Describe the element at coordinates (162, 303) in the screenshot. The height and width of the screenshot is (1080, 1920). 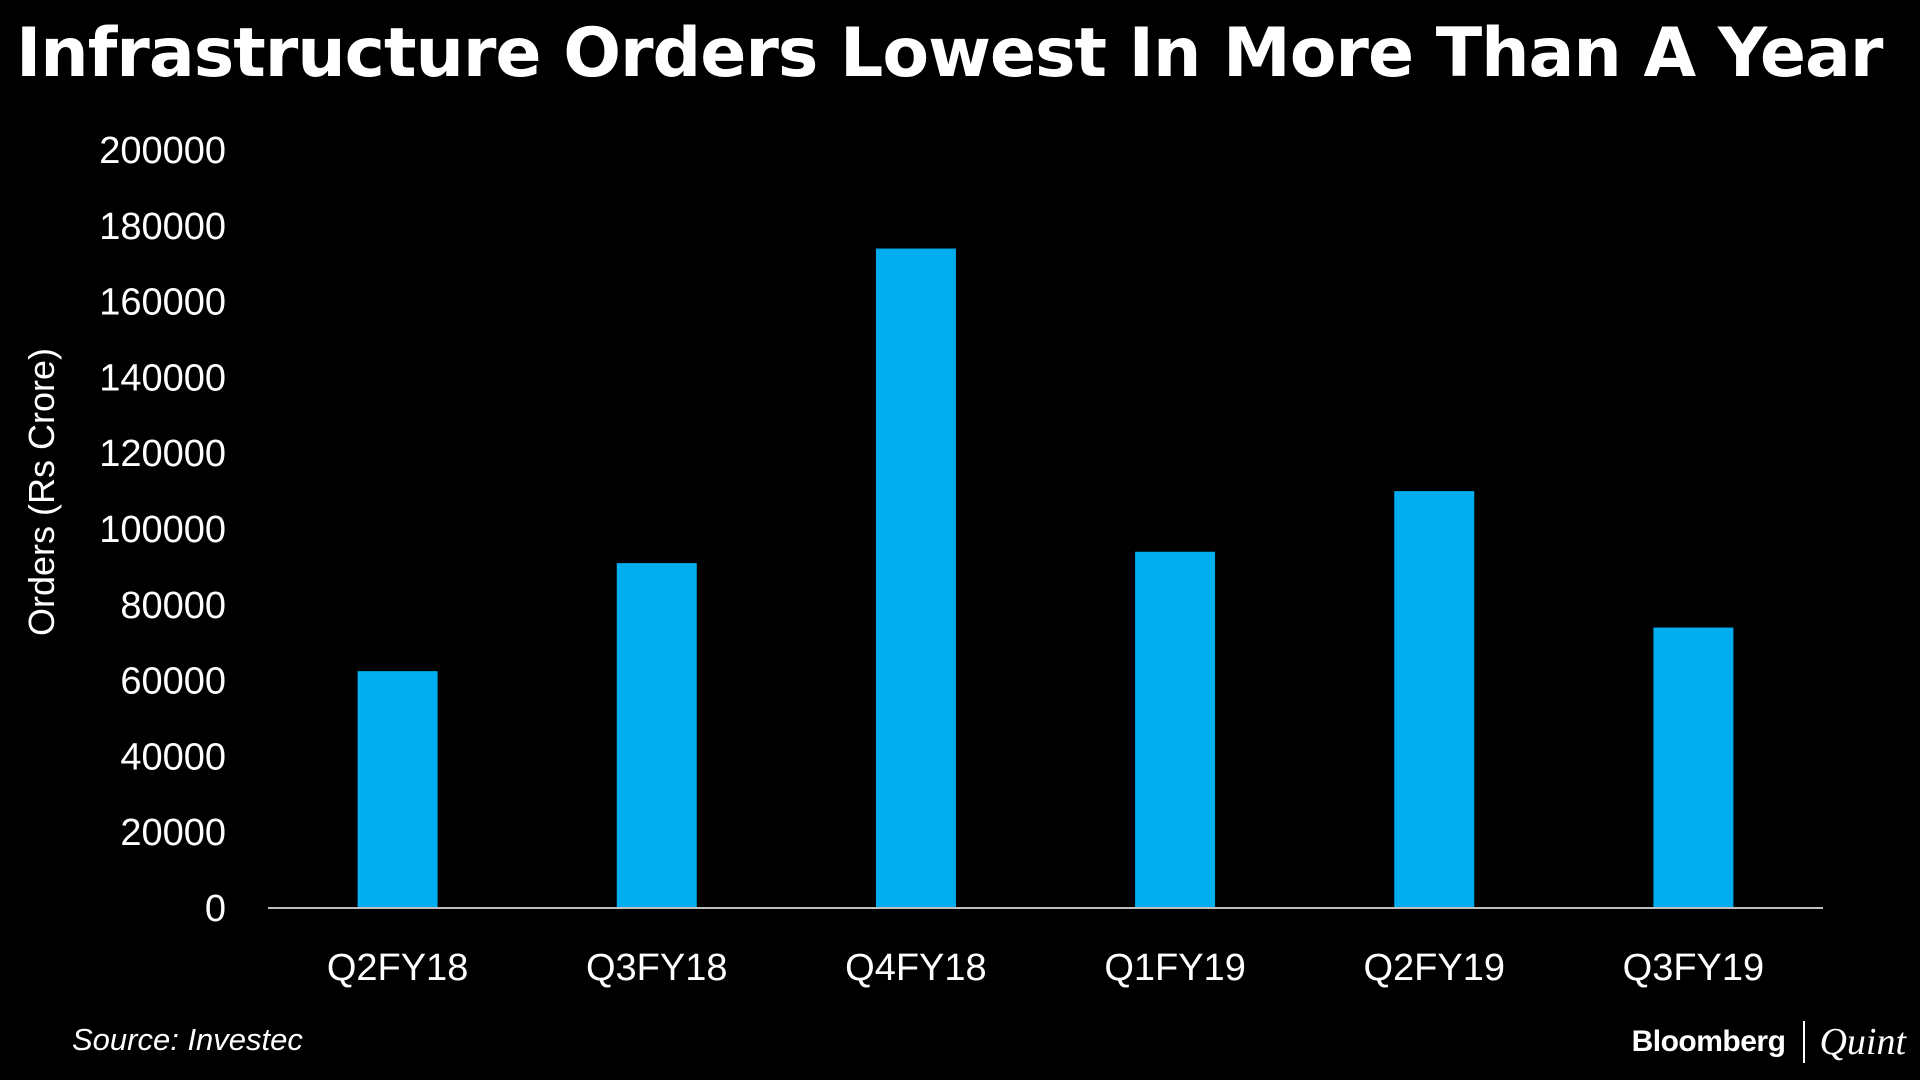
I see `y-tick-label: 160000` at that location.